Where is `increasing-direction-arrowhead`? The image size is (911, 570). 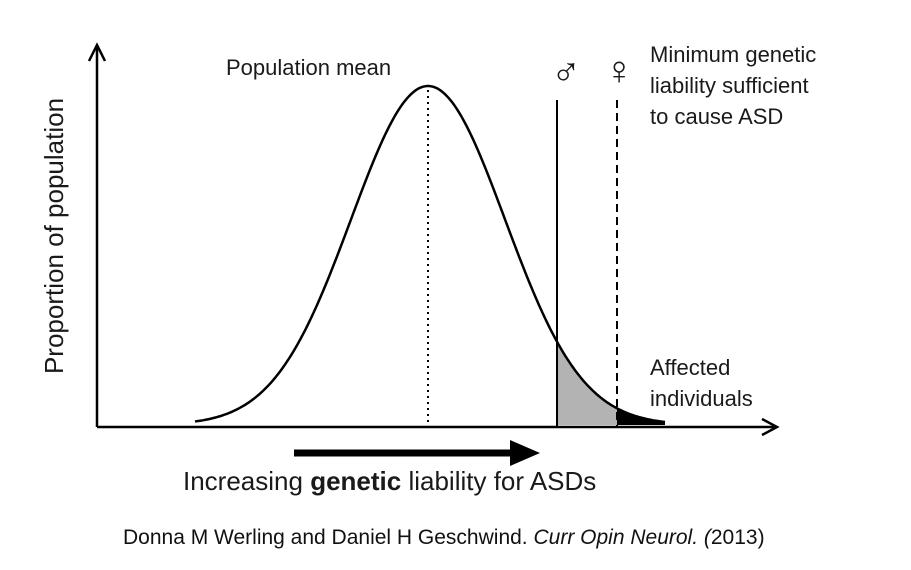
increasing-direction-arrowhead is located at coordinates (525, 453).